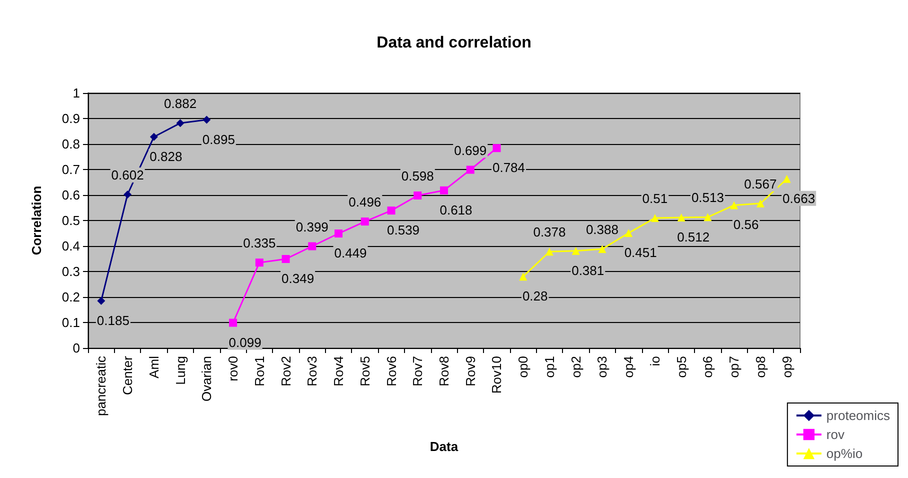 The height and width of the screenshot is (478, 908). I want to click on chart-title: Data and correlation, so click(454, 43).